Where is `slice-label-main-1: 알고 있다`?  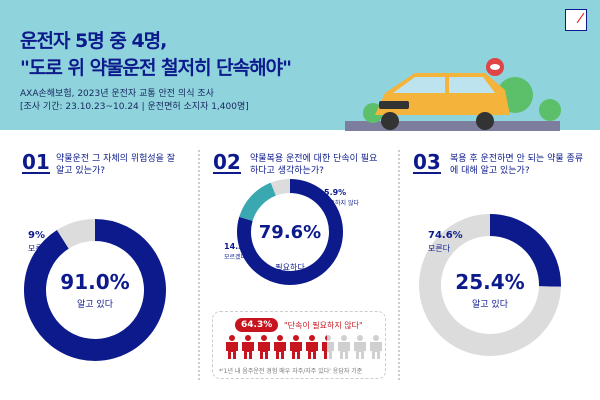 slice-label-main-1: 알고 있다 is located at coordinates (95, 305).